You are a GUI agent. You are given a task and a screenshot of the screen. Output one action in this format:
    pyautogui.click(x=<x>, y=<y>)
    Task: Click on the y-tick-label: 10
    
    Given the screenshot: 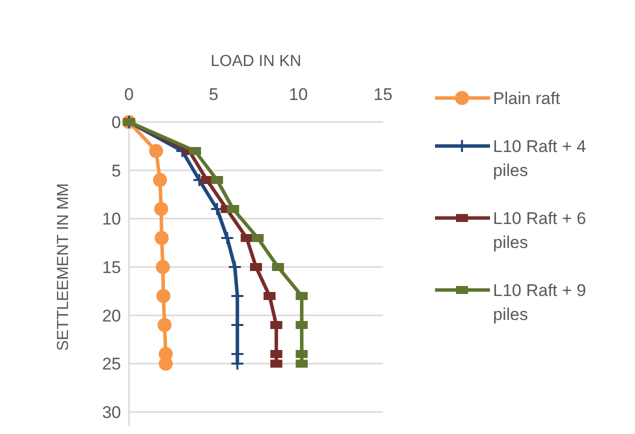 What is the action you would take?
    pyautogui.click(x=111, y=219)
    